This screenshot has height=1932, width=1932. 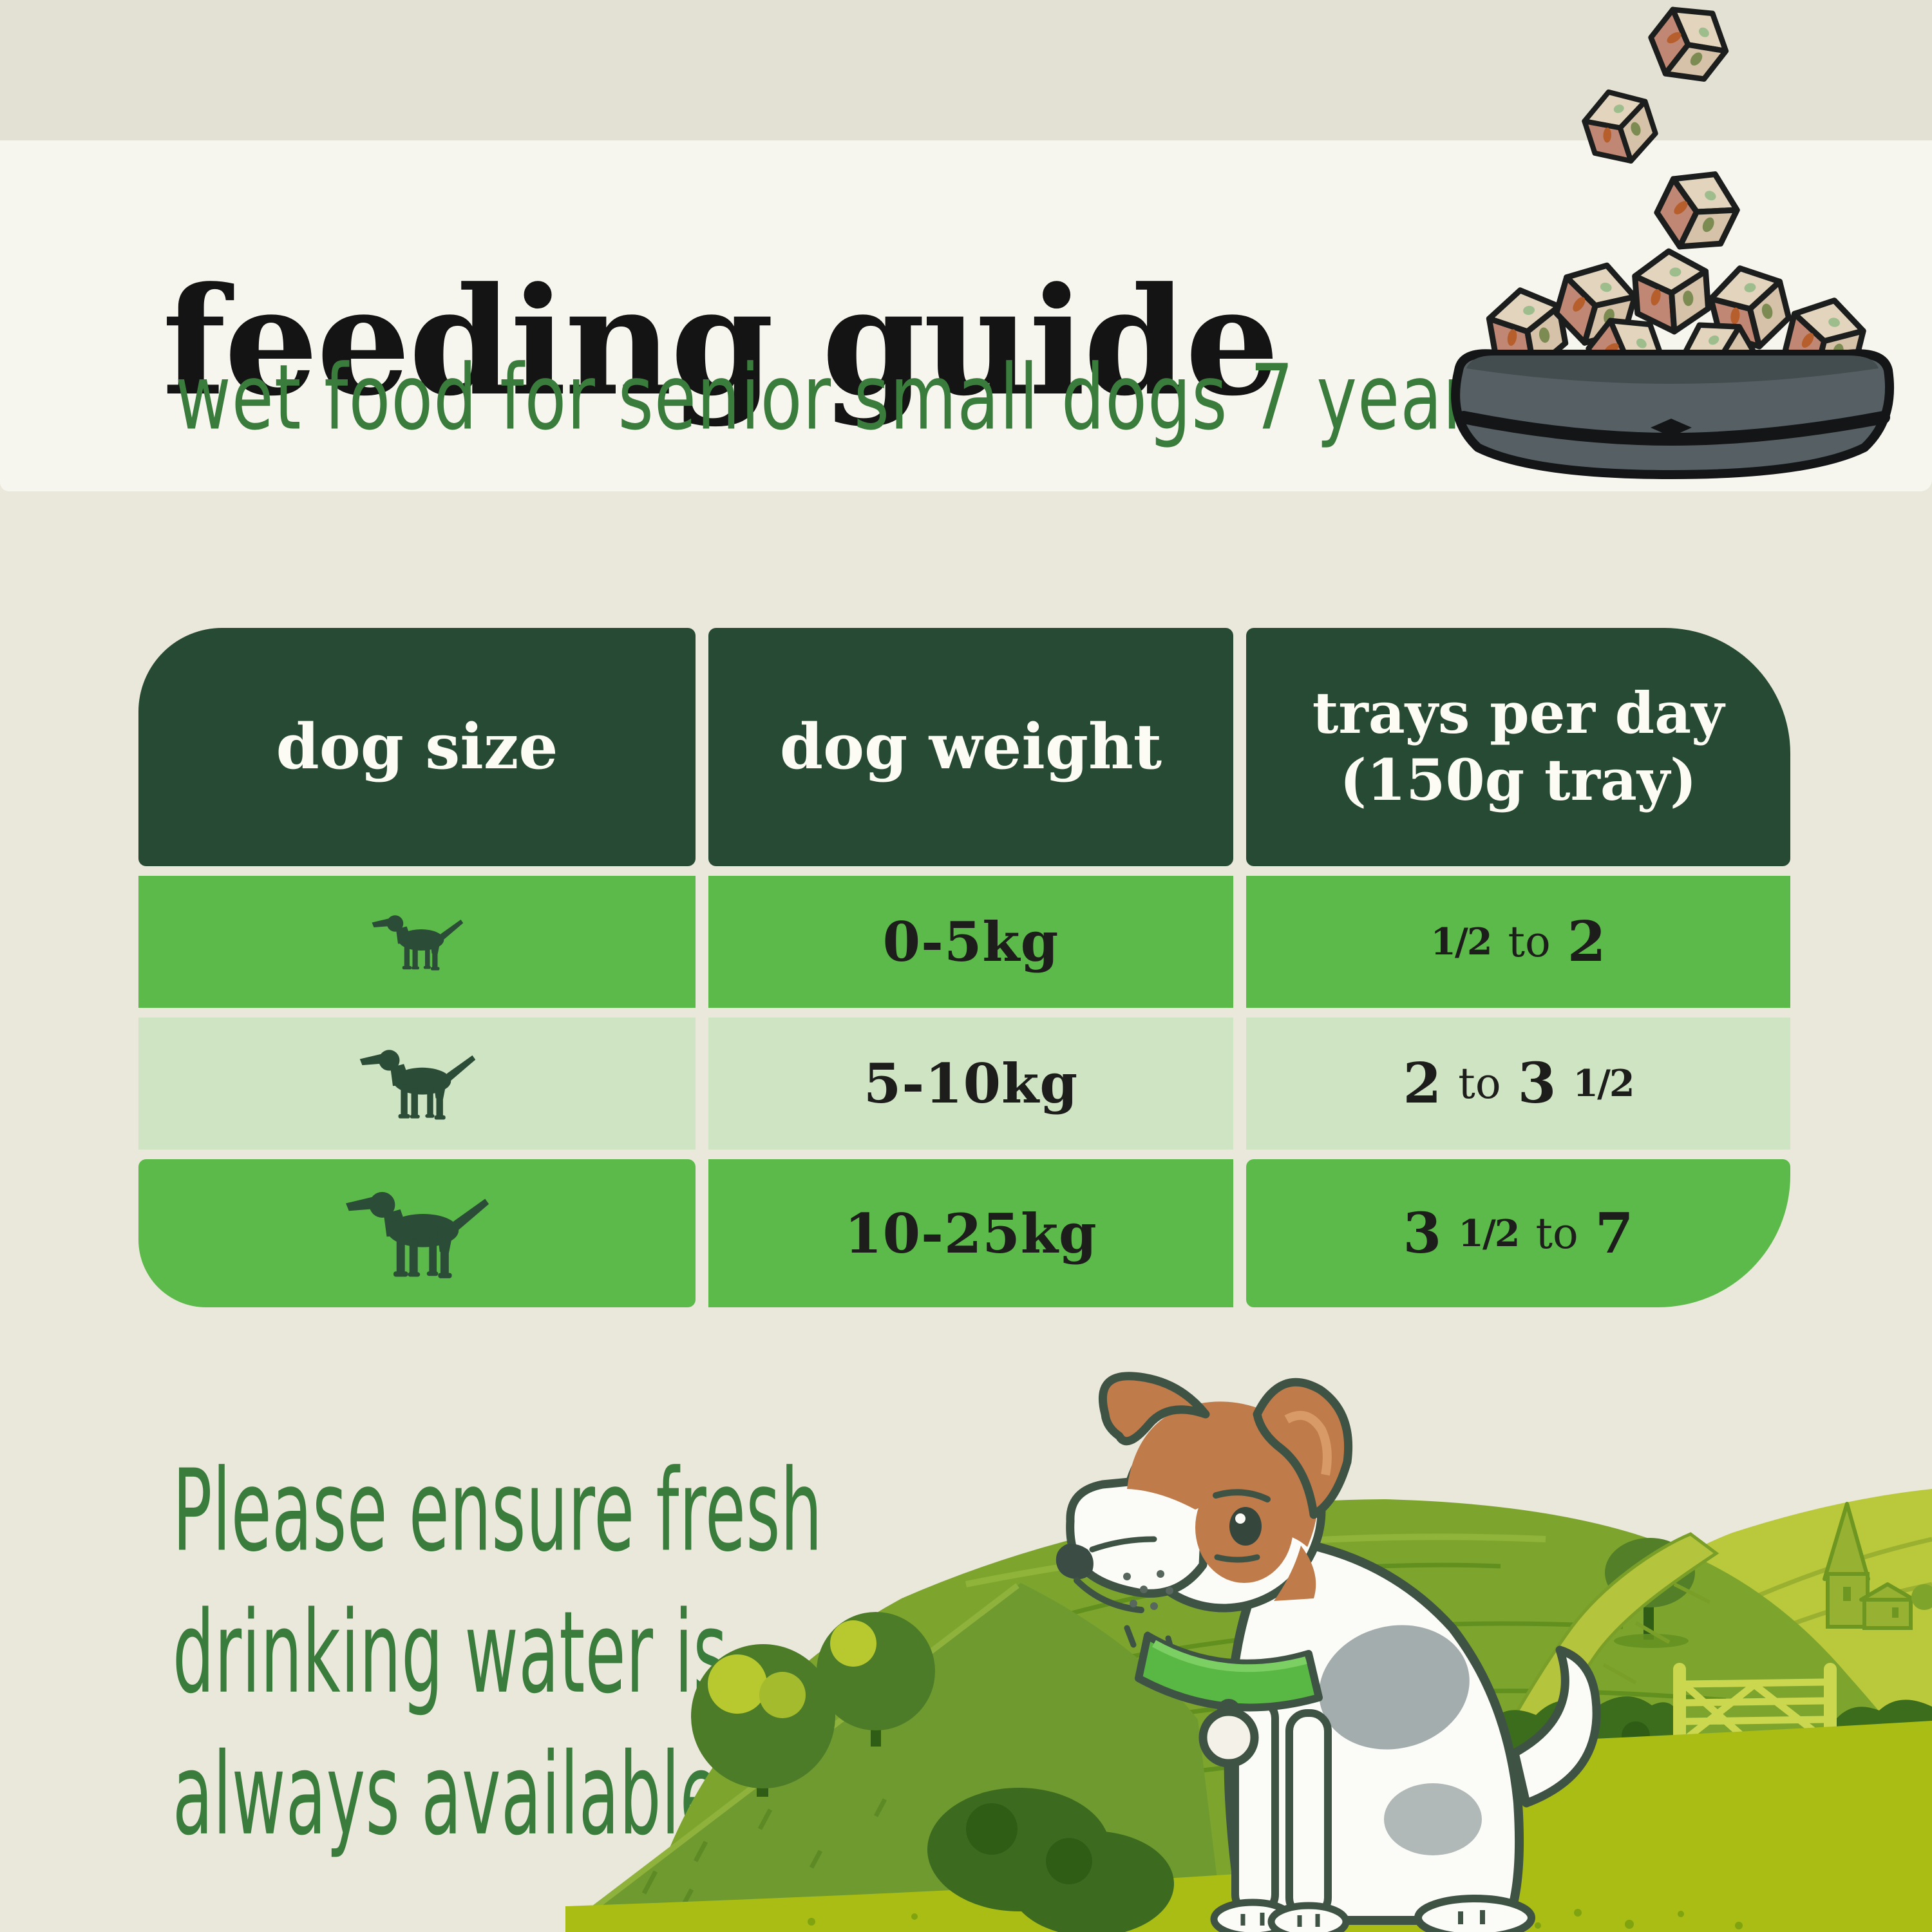 I want to click on jack-russell-dog, so click(x=1329, y=1652).